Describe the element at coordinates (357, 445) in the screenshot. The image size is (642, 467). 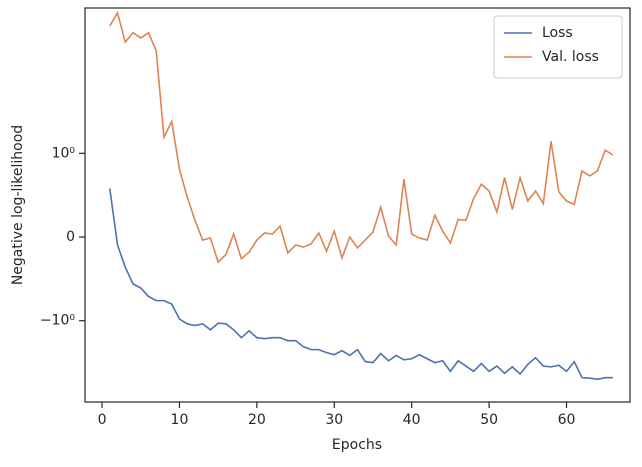
I see `x-axis-label: Epochs` at that location.